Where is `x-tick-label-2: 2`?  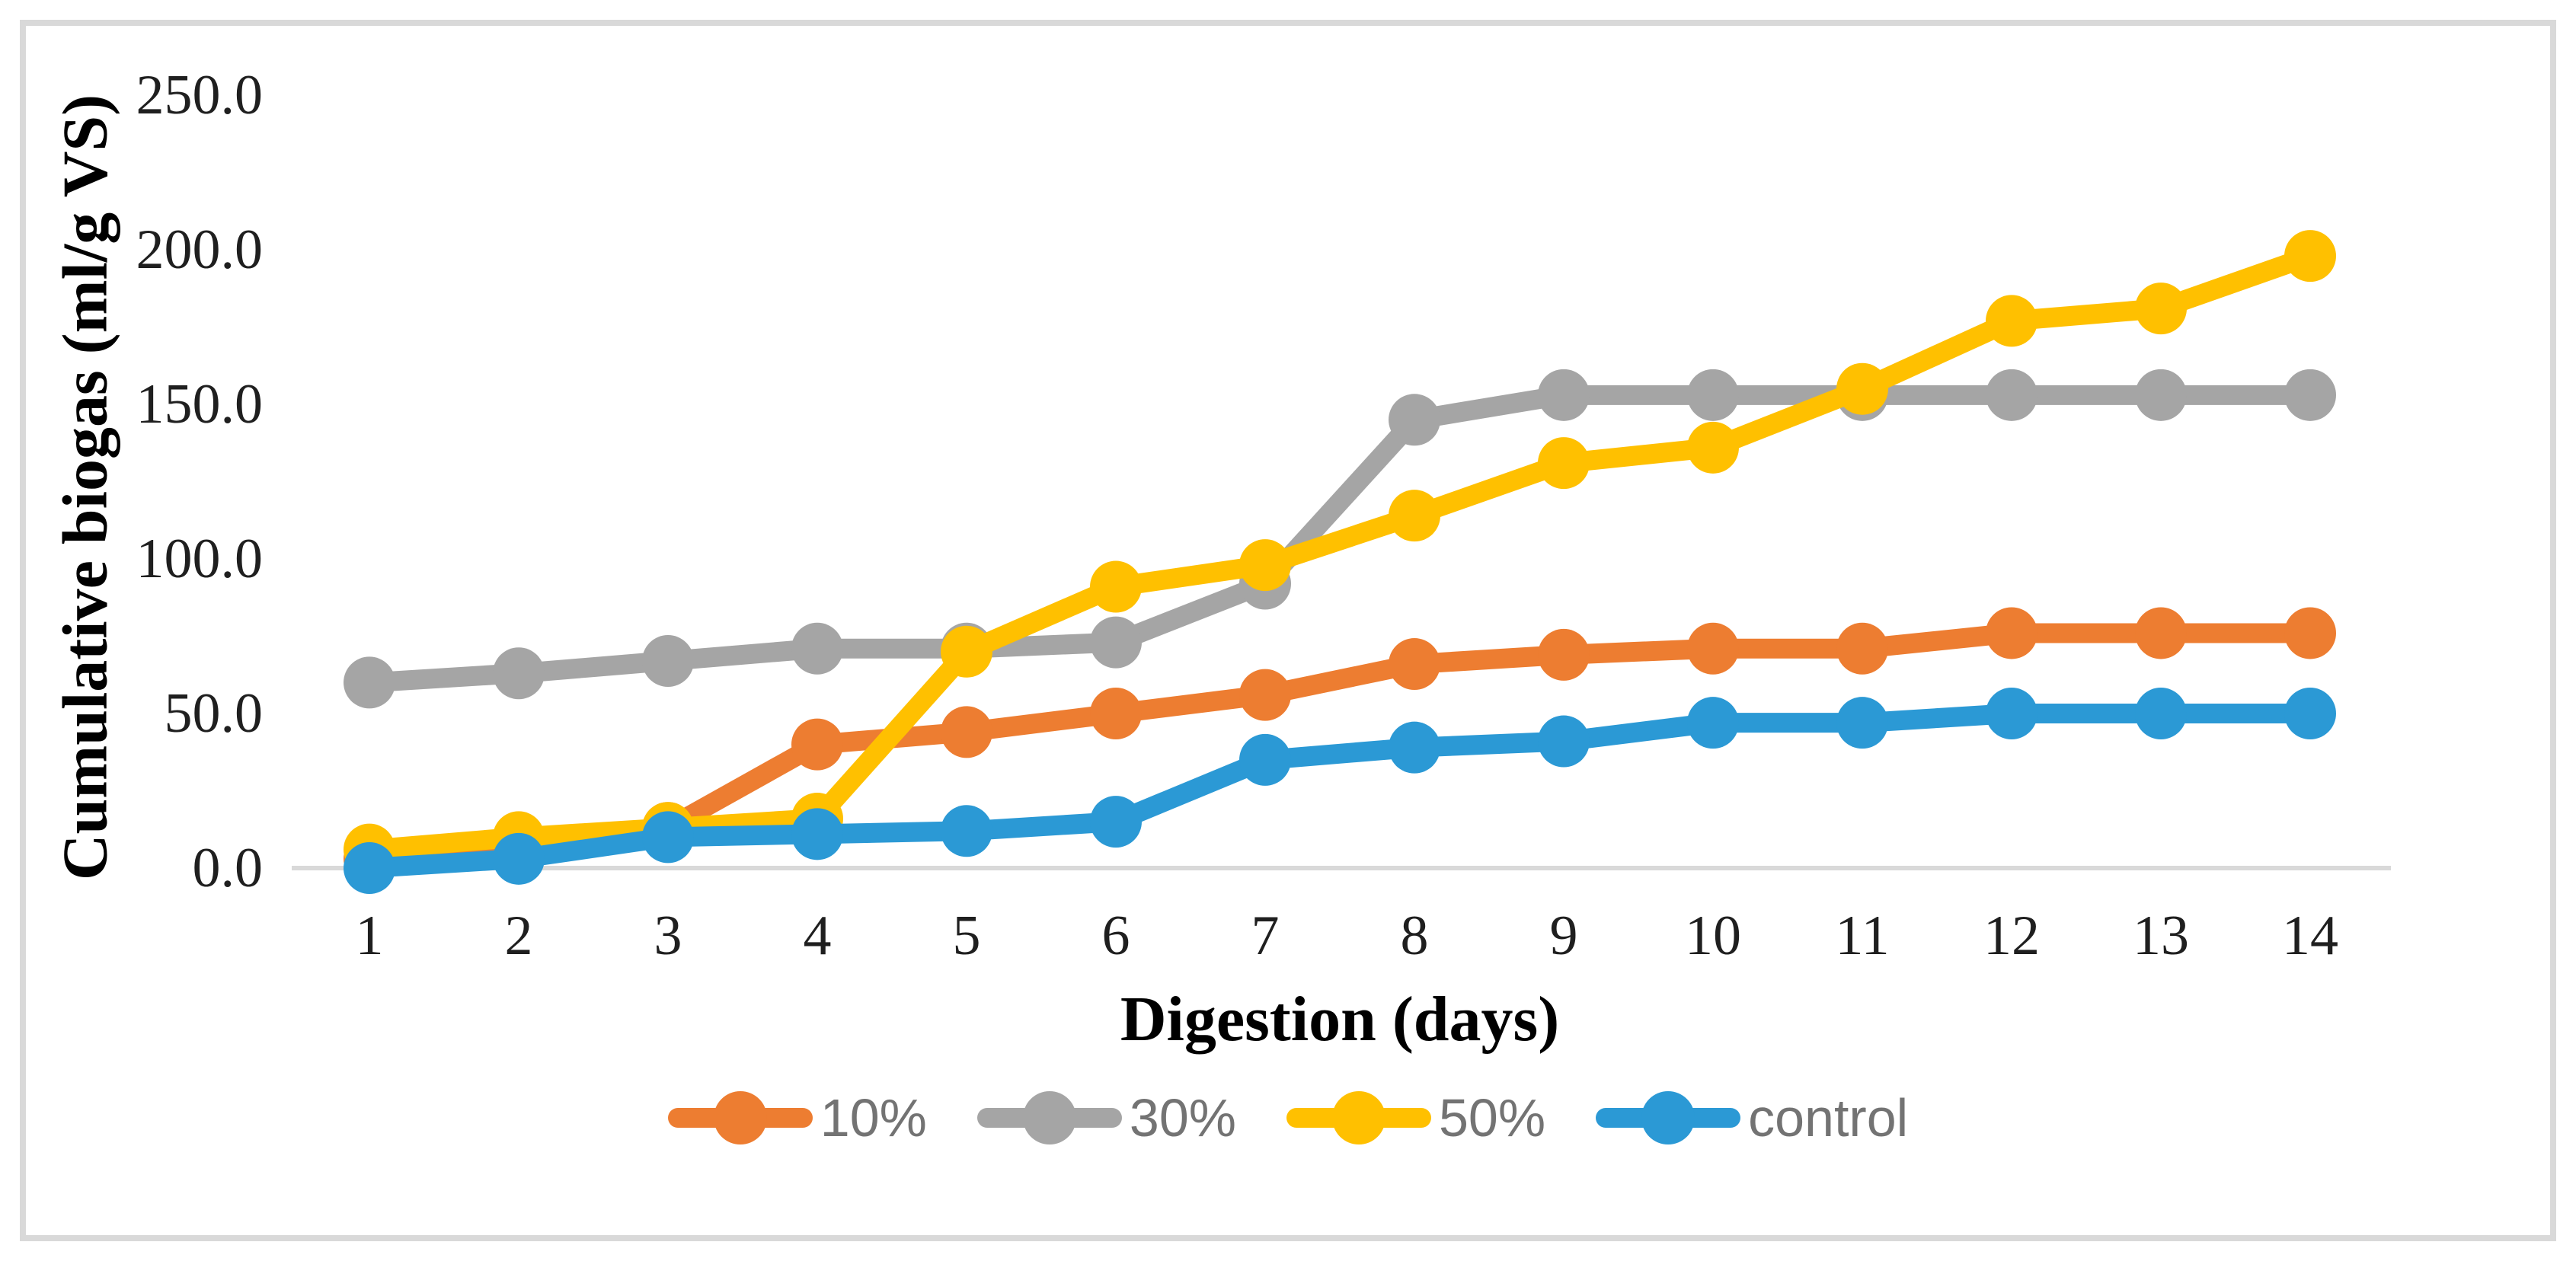 x-tick-label-2: 2 is located at coordinates (519, 936).